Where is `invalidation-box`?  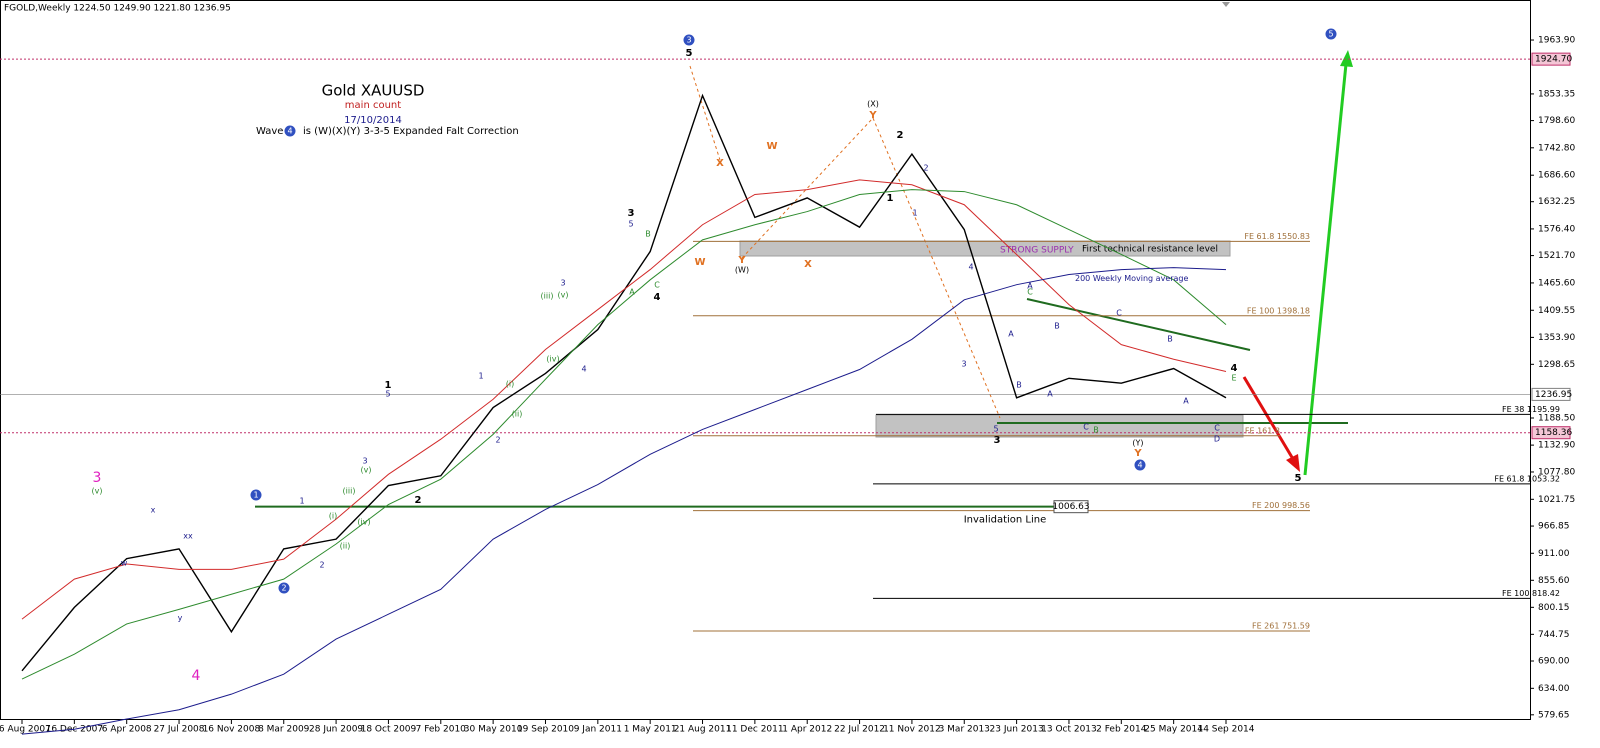 invalidation-box is located at coordinates (1071, 507).